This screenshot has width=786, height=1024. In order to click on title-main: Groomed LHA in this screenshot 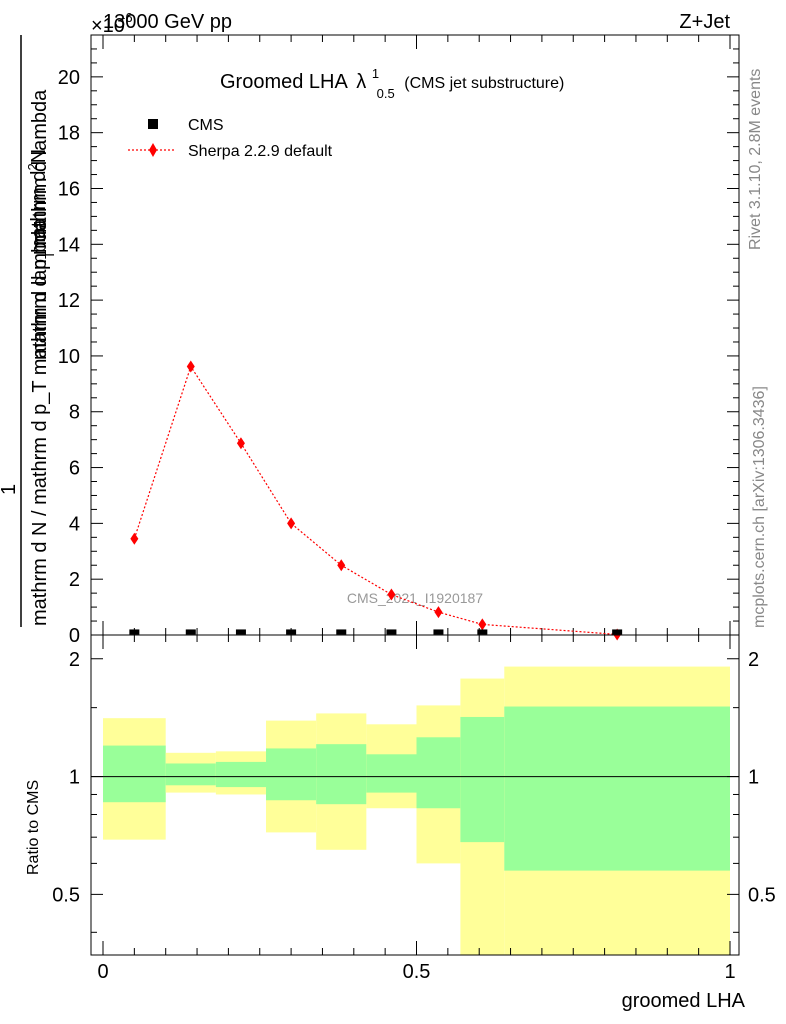, I will do `click(284, 82)`.